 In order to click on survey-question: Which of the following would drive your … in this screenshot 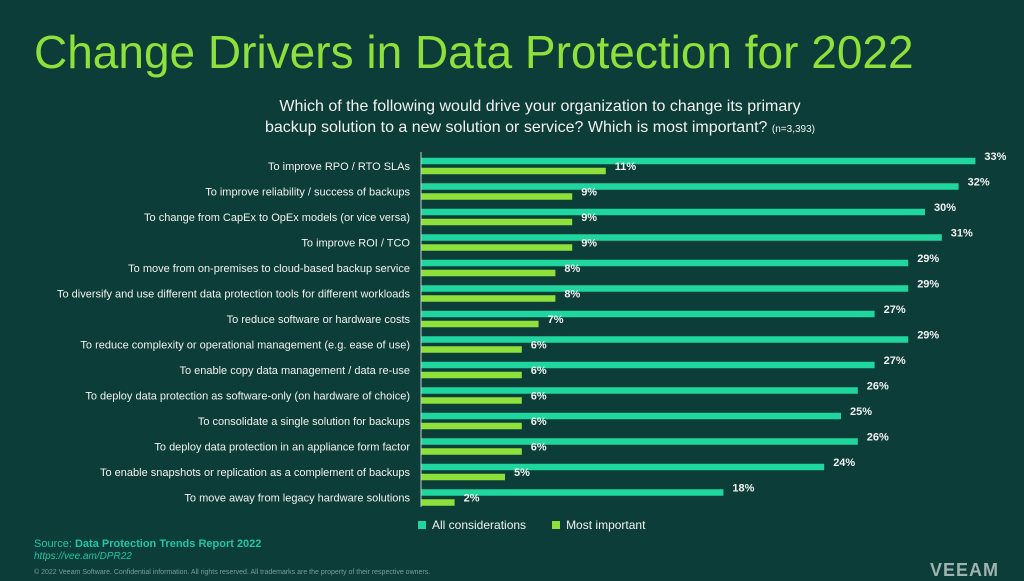, I will do `click(540, 118)`.